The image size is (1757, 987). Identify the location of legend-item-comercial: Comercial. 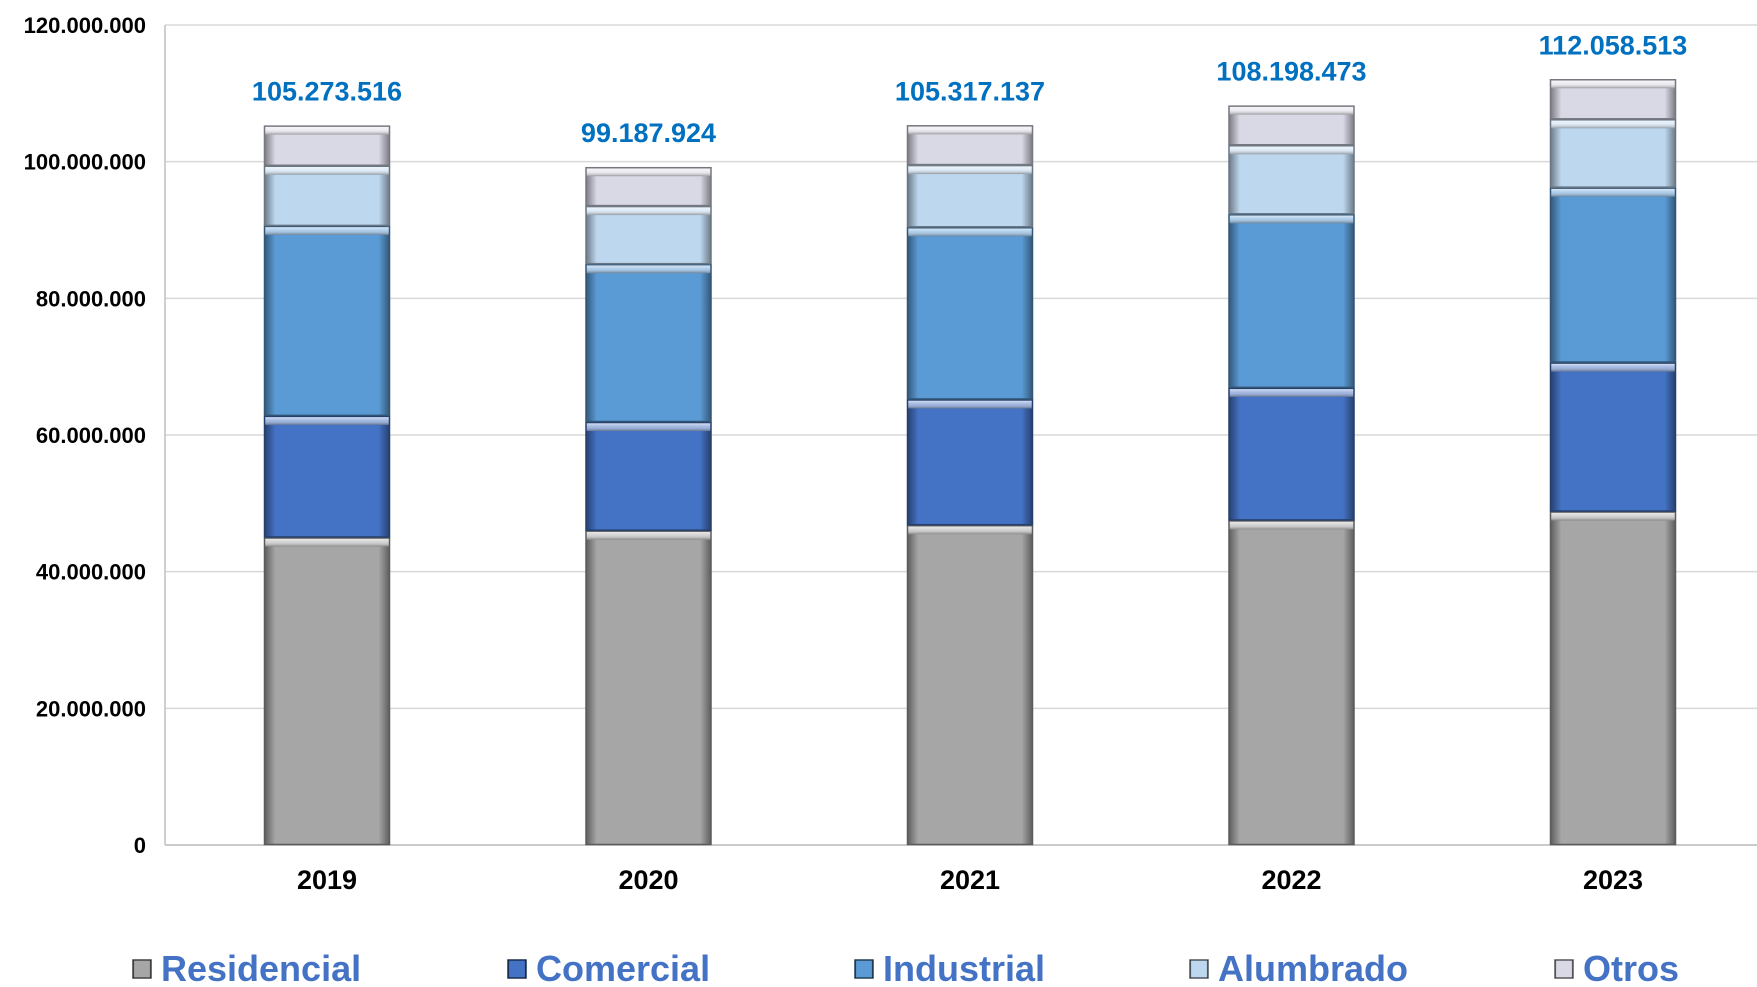
(608, 967).